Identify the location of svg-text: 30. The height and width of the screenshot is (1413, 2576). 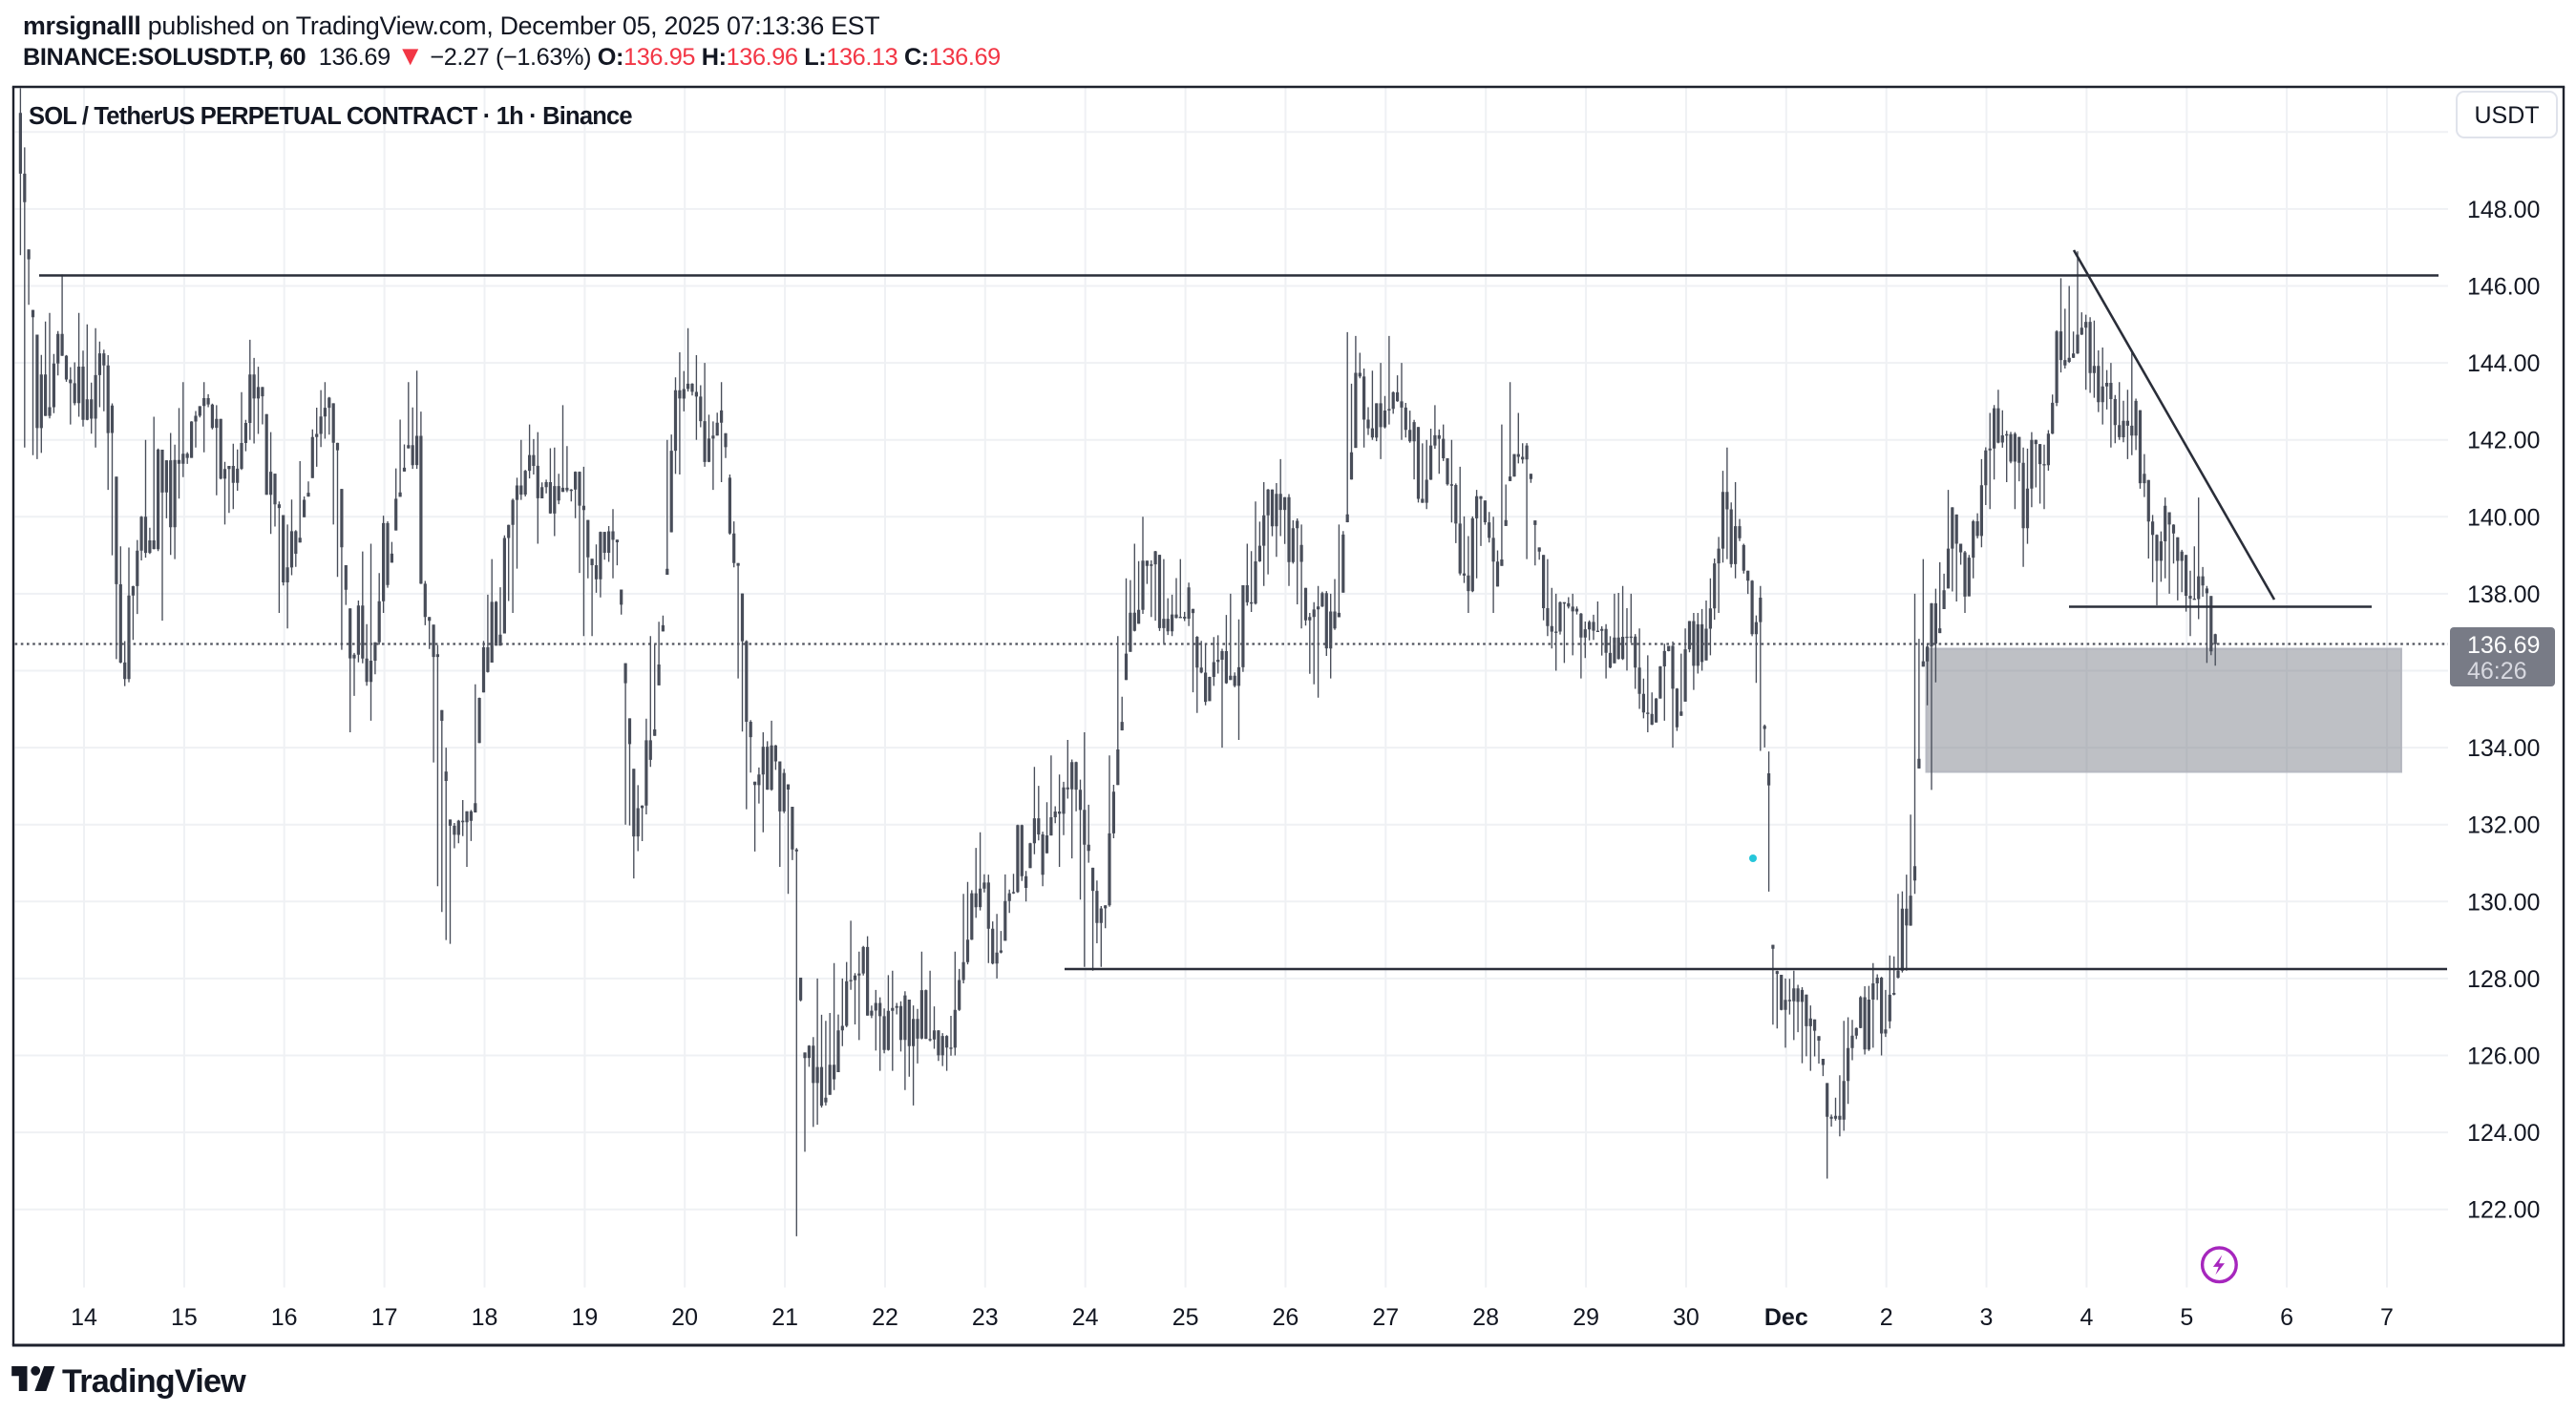
(1686, 1317).